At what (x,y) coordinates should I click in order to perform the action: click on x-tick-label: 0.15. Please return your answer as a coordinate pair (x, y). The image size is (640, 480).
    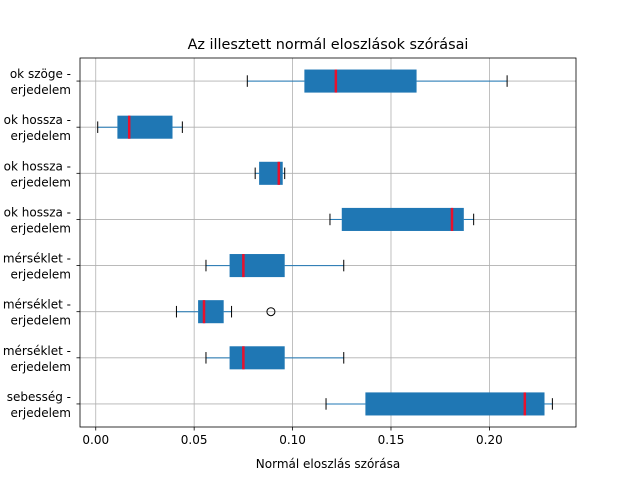
    Looking at the image, I should click on (391, 440).